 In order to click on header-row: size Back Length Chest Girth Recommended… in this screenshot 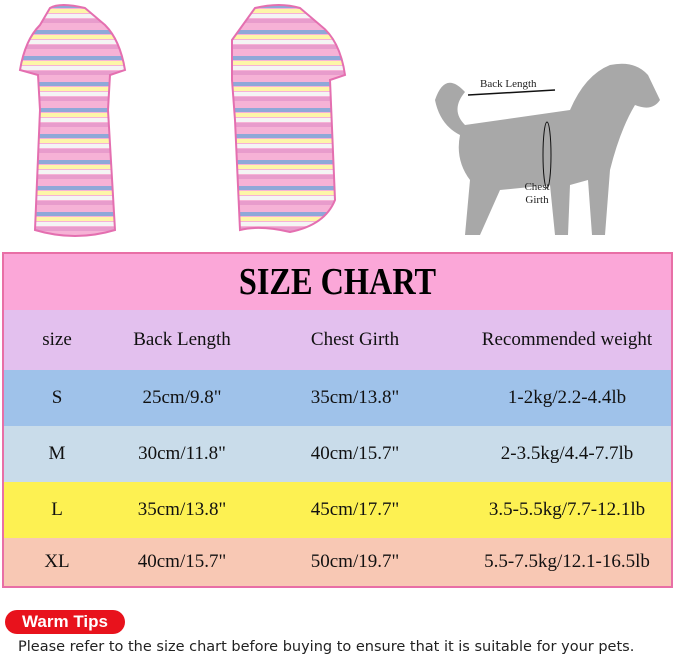, I will do `click(337, 340)`.